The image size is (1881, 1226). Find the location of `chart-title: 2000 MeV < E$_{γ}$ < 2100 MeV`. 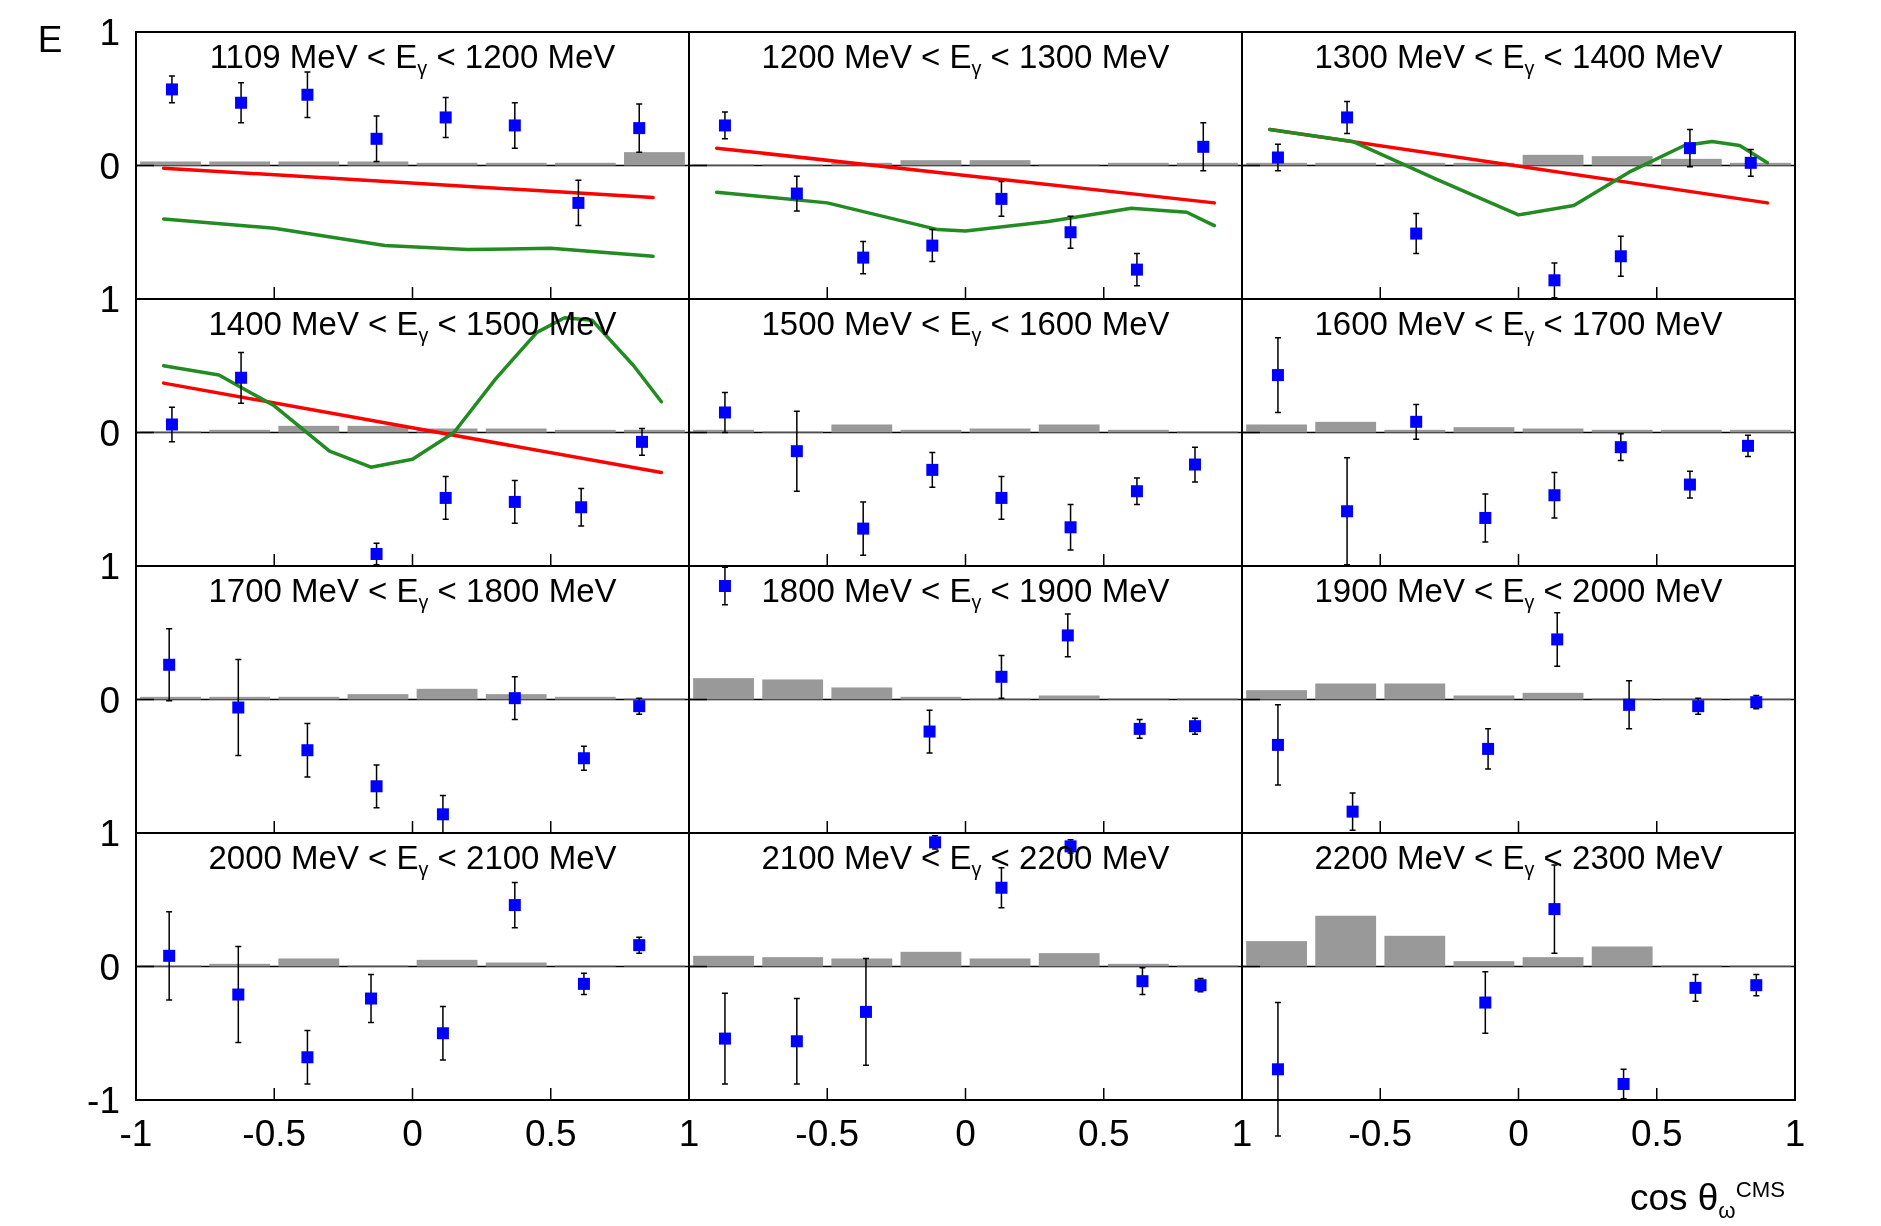

chart-title: 2000 MeV < E$_{γ}$ < 2100 MeV is located at coordinates (412, 859).